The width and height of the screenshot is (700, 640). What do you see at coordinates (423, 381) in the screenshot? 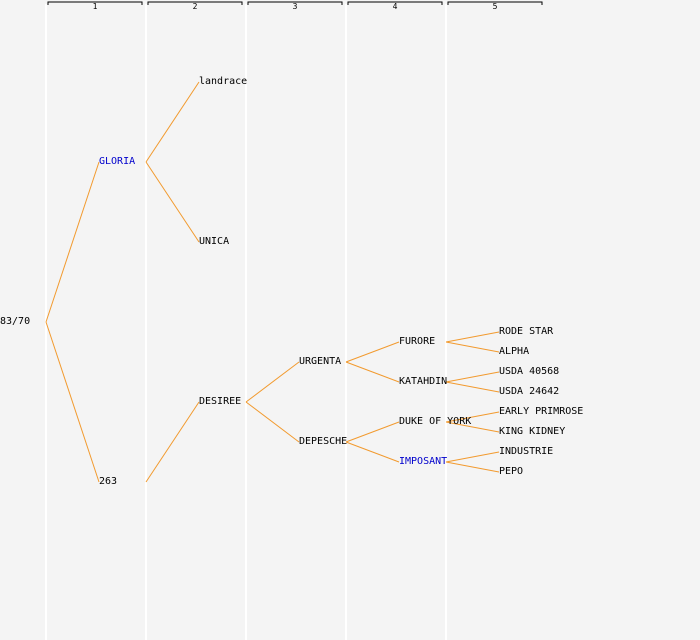
I see `pedigree-node-katahdin: KATAHDIN` at bounding box center [423, 381].